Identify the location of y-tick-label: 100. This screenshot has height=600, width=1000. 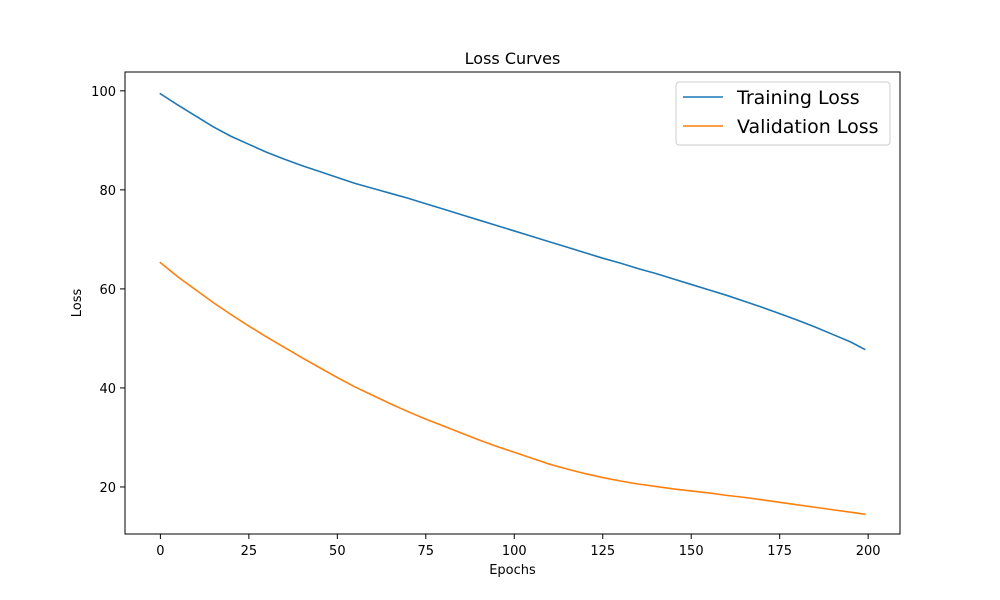
(103, 92).